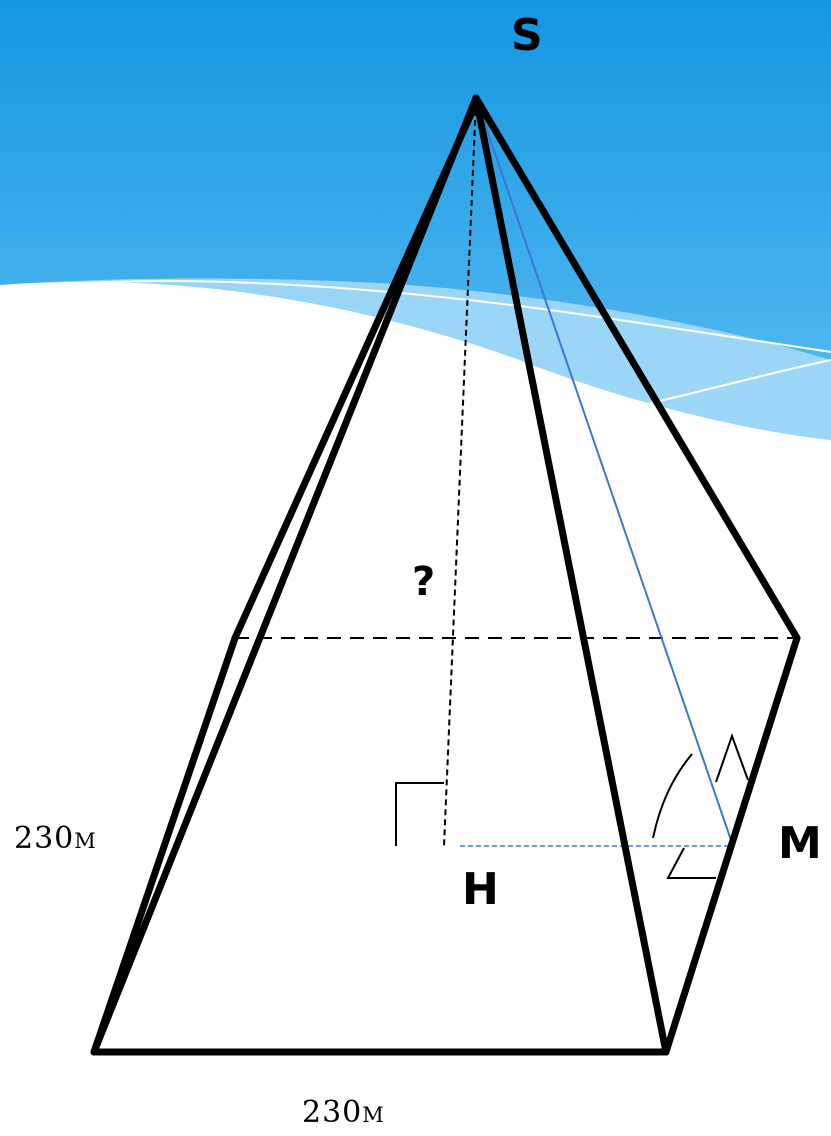 The height and width of the screenshot is (1136, 831). Describe the element at coordinates (343, 1112) in the screenshot. I see `side-bottom-label: 230m` at that location.